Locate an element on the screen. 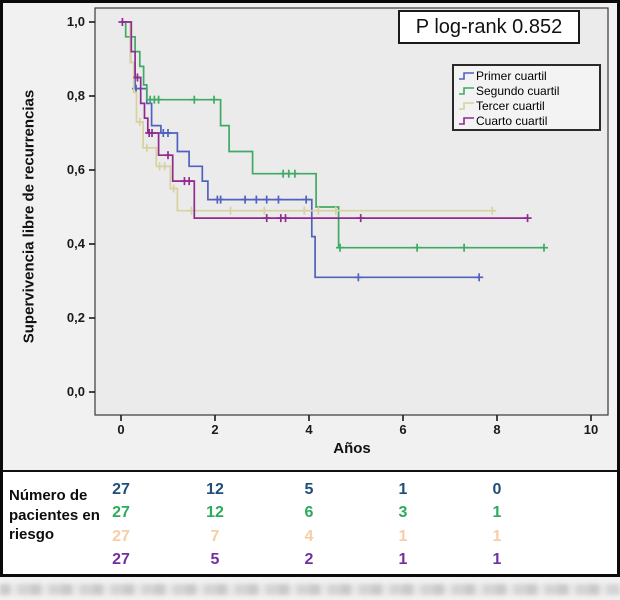  legend-item: Segundo cuartil is located at coordinates (528, 90).